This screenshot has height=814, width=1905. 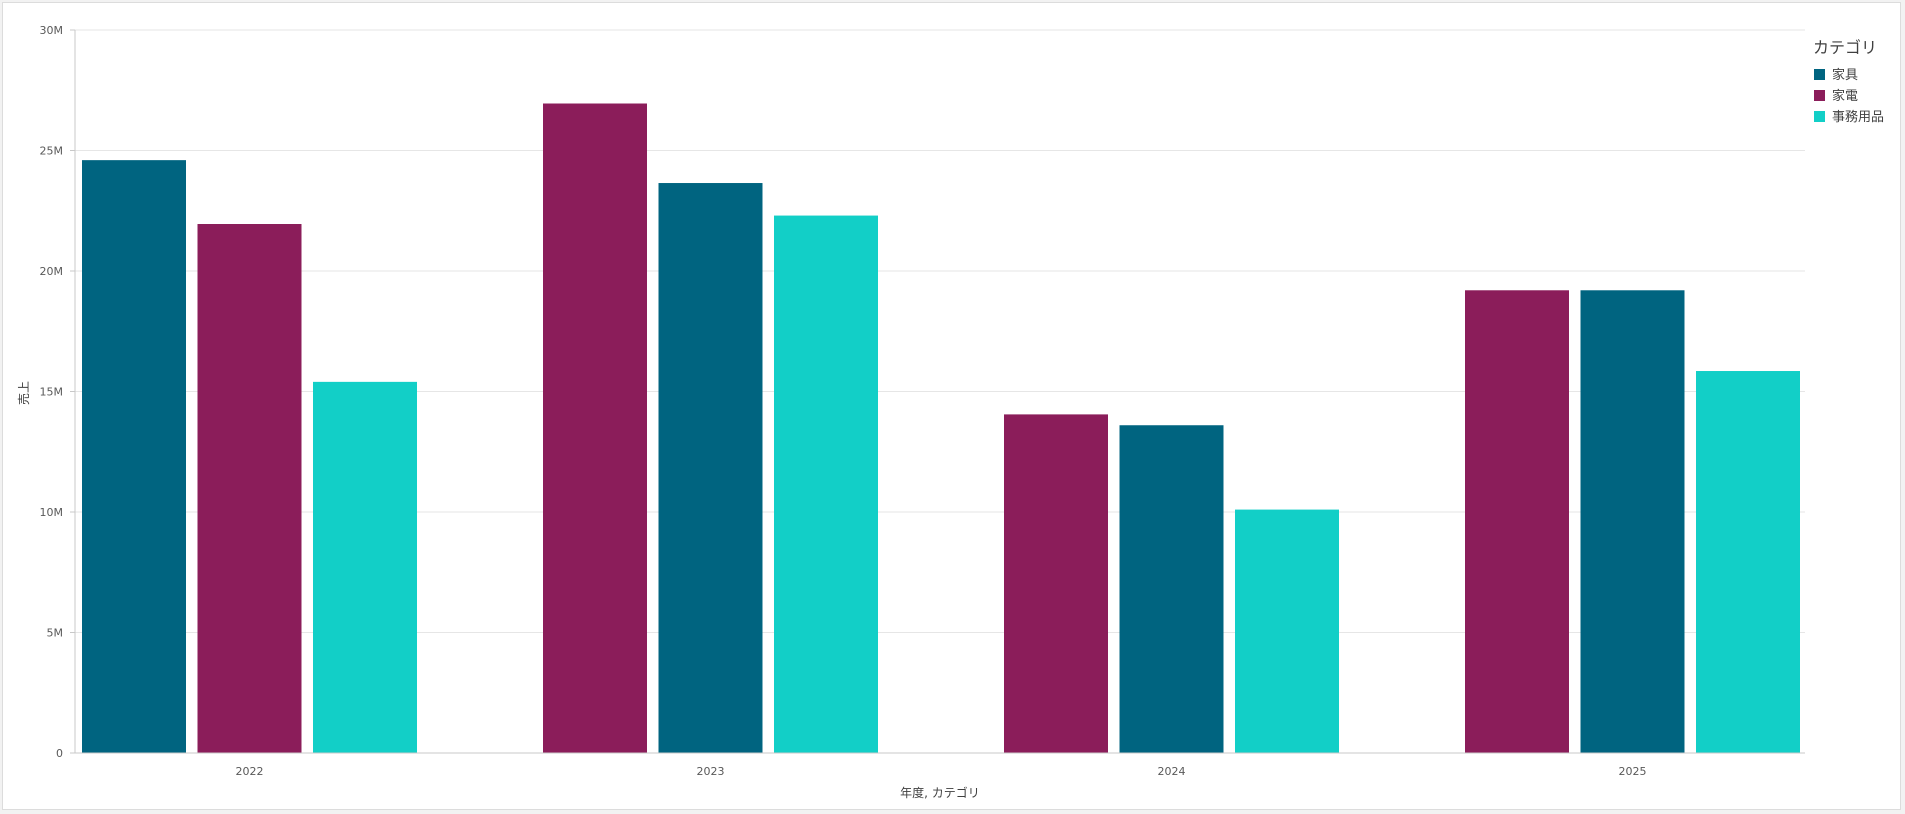 What do you see at coordinates (826, 484) in the screenshot?
I see `bar-2023-事務用品` at bounding box center [826, 484].